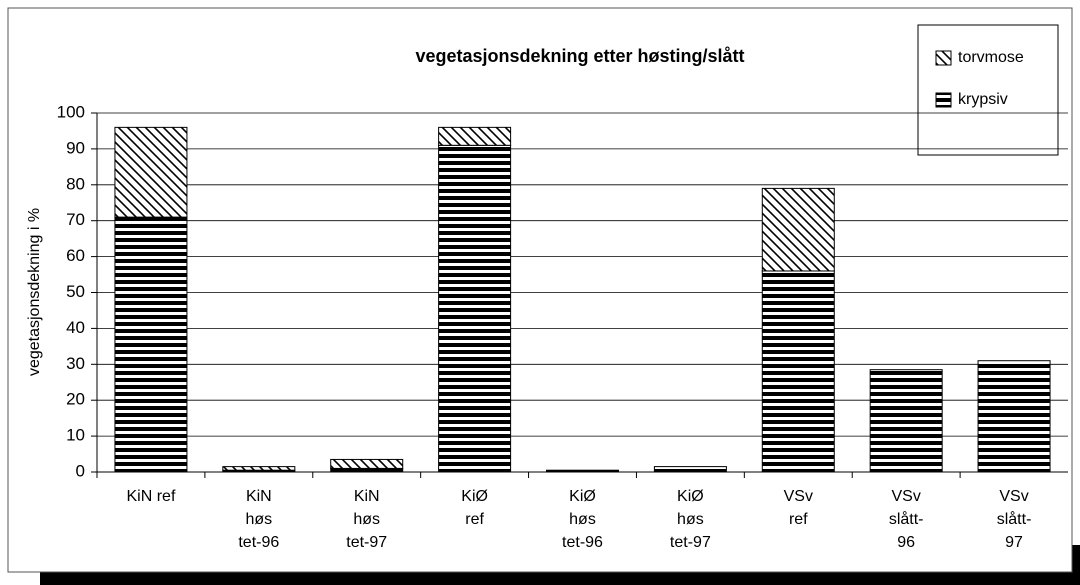 This screenshot has height=585, width=1080. What do you see at coordinates (988, 90) in the screenshot?
I see `legend-box` at bounding box center [988, 90].